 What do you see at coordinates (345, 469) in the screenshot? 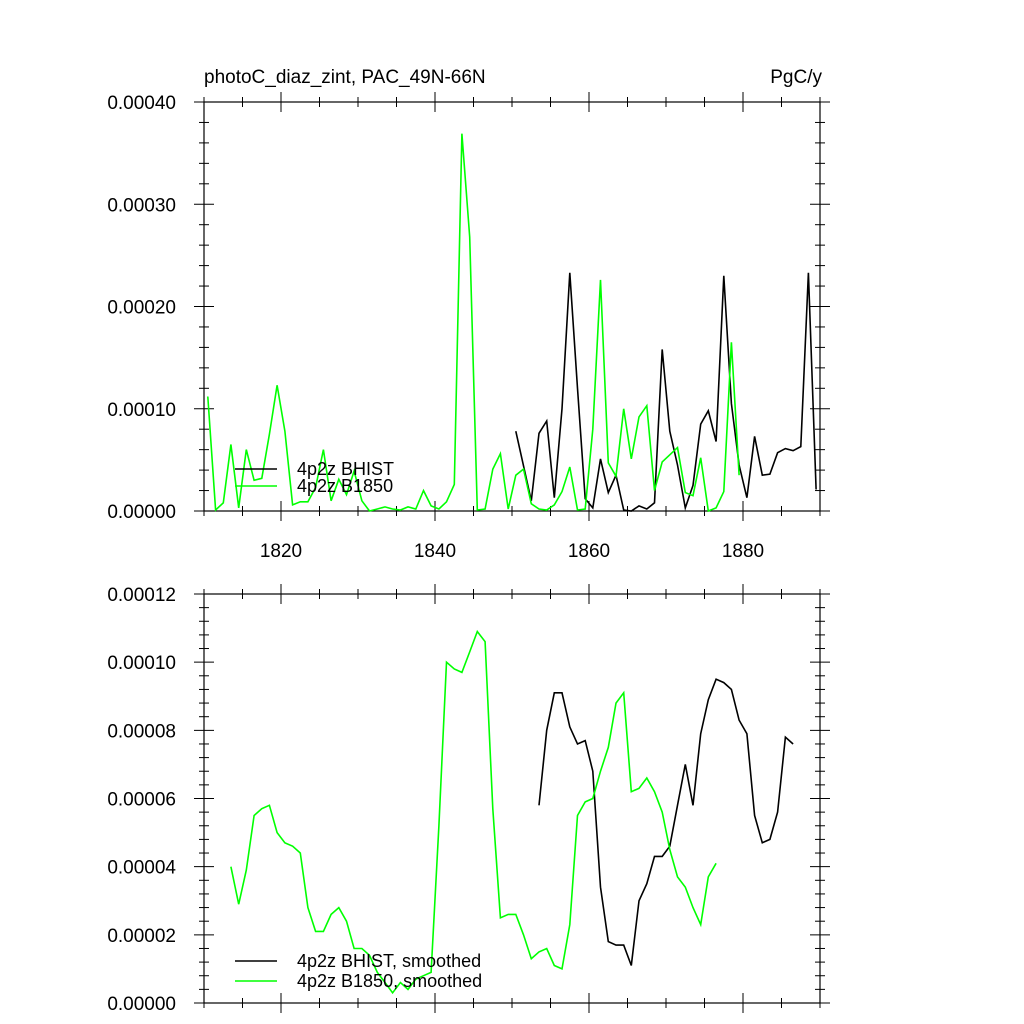
I see `legend-label: 4p2z BHIST` at bounding box center [345, 469].